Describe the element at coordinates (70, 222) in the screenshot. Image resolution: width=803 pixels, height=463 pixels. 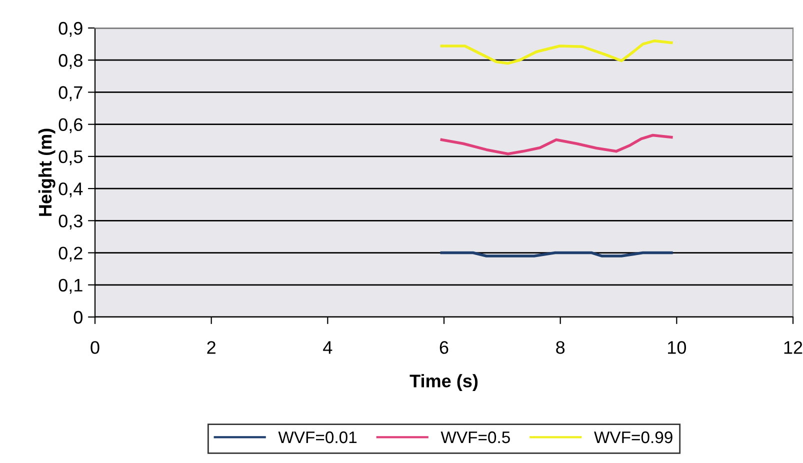
I see `y-tick-label: 0,3` at that location.